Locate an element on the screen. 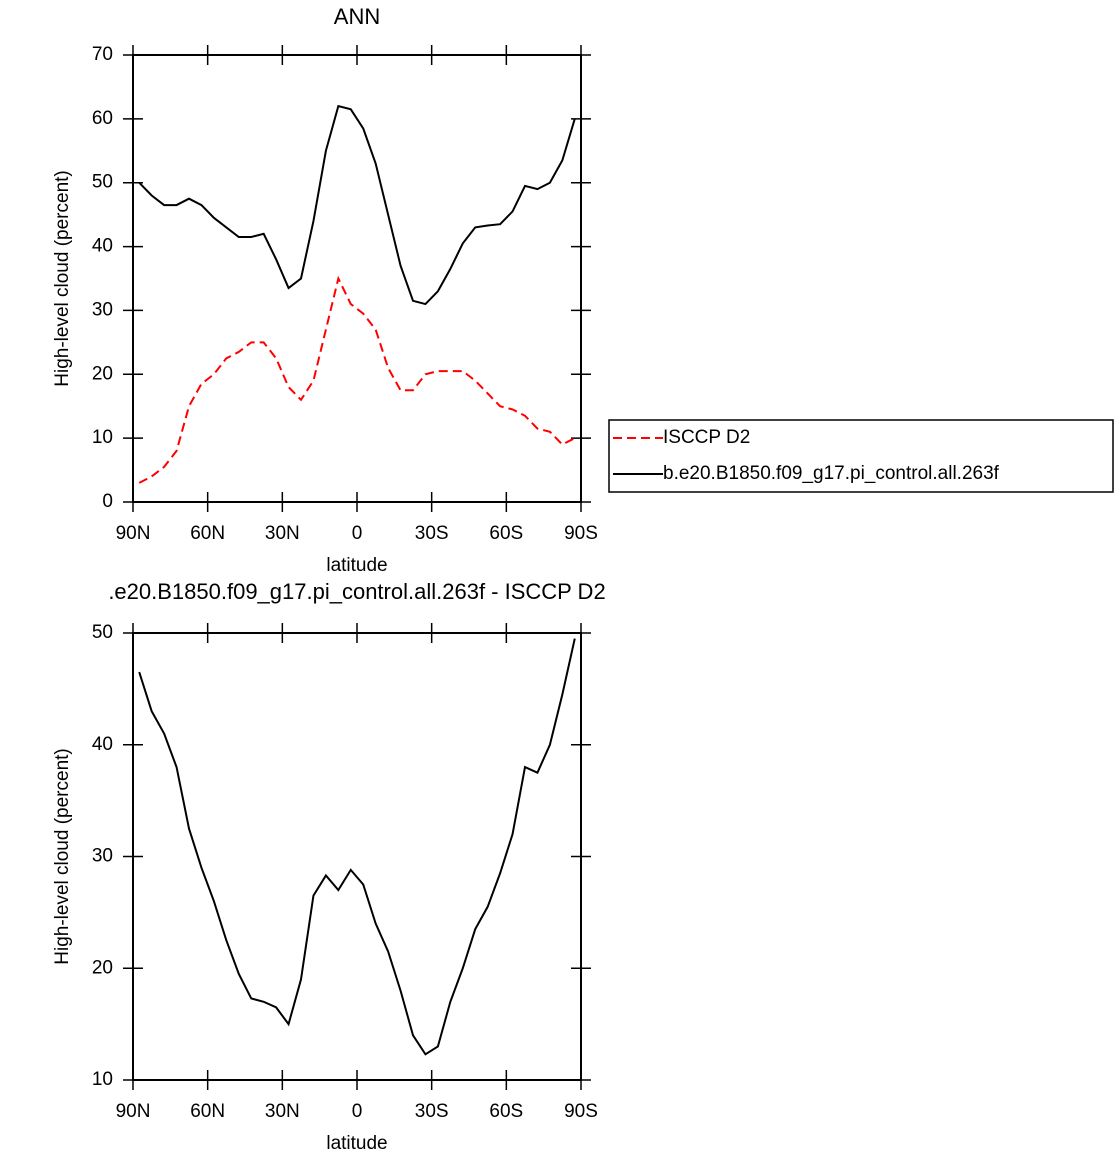 The width and height of the screenshot is (1119, 1157). legend-label: ISCCP D2 is located at coordinates (706, 437).